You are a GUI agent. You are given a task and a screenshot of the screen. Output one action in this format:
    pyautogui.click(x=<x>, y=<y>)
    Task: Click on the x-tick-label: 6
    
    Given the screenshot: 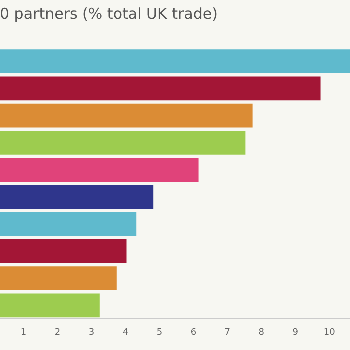 What is the action you would take?
    pyautogui.click(x=193, y=333)
    